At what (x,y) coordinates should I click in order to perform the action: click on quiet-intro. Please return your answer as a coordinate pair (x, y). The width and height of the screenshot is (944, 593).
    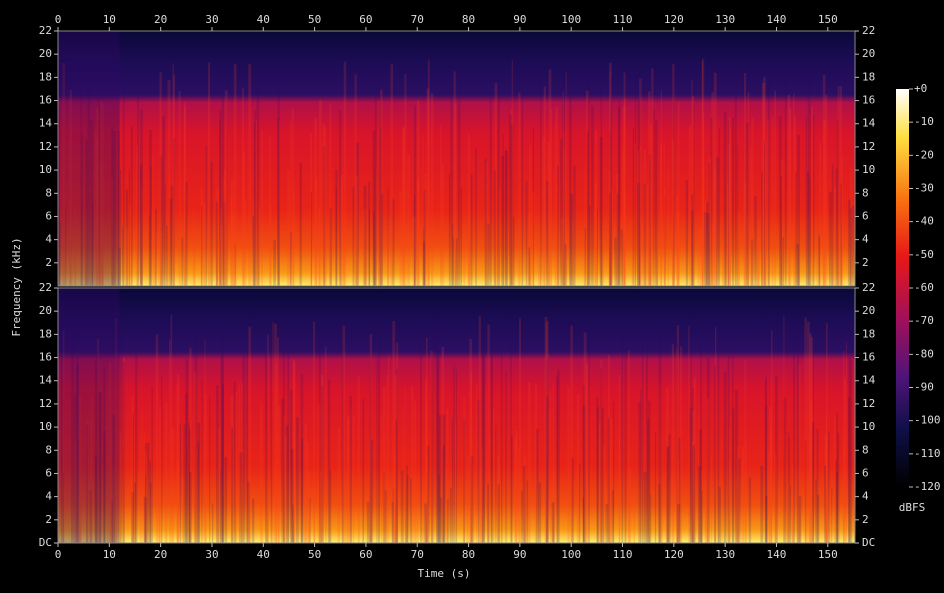
    Looking at the image, I should click on (89, 158).